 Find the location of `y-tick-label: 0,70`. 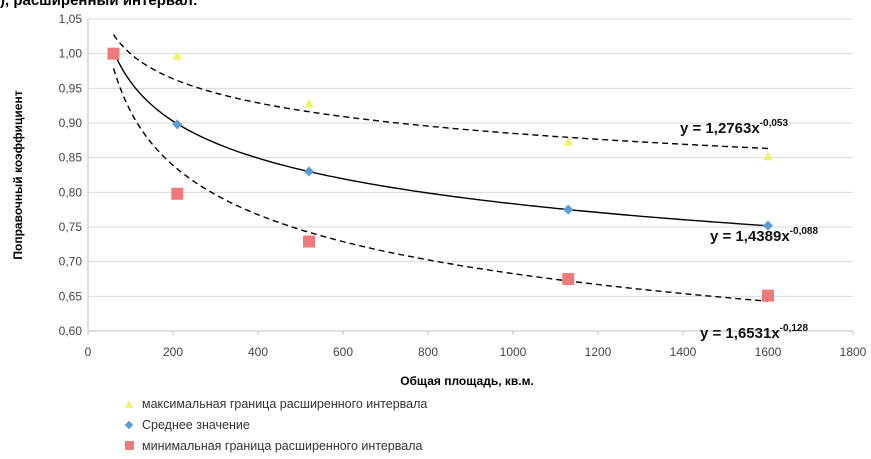

y-tick-label: 0,70 is located at coordinates (71, 262).